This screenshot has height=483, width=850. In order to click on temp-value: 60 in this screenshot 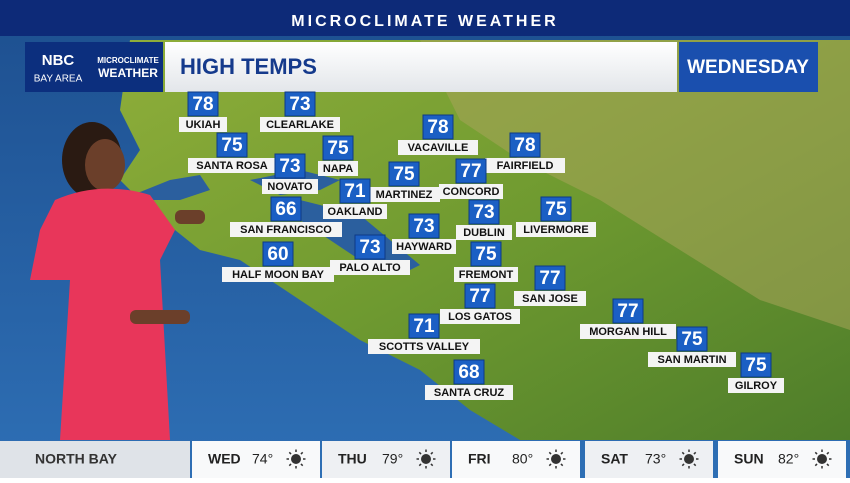, I will do `click(277, 254)`.